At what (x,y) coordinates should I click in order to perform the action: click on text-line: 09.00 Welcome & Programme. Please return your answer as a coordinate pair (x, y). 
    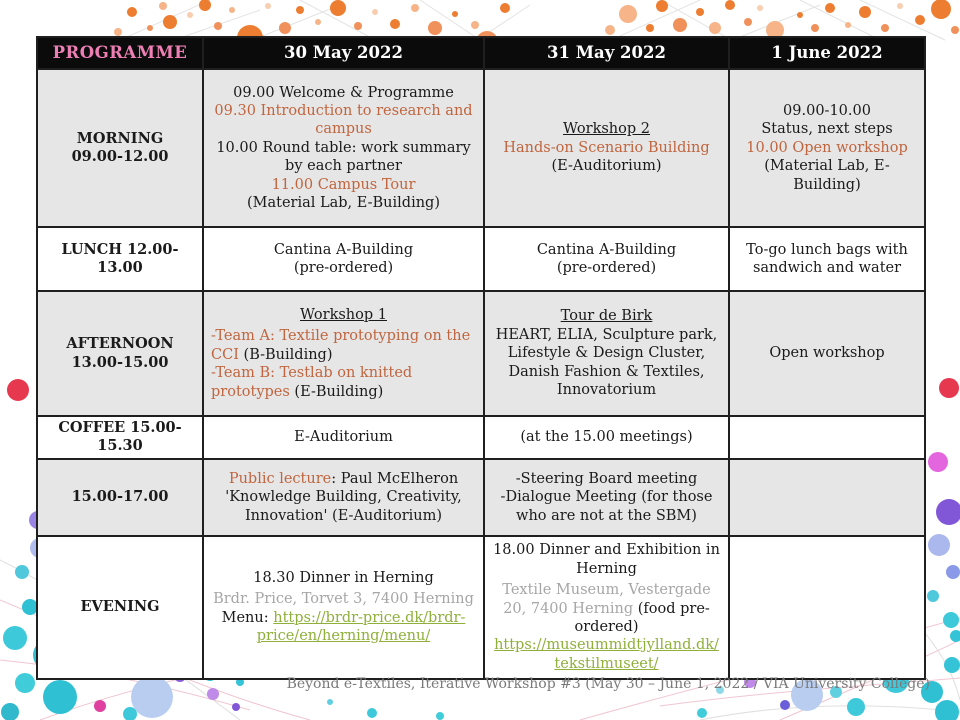
    Looking at the image, I should click on (343, 93).